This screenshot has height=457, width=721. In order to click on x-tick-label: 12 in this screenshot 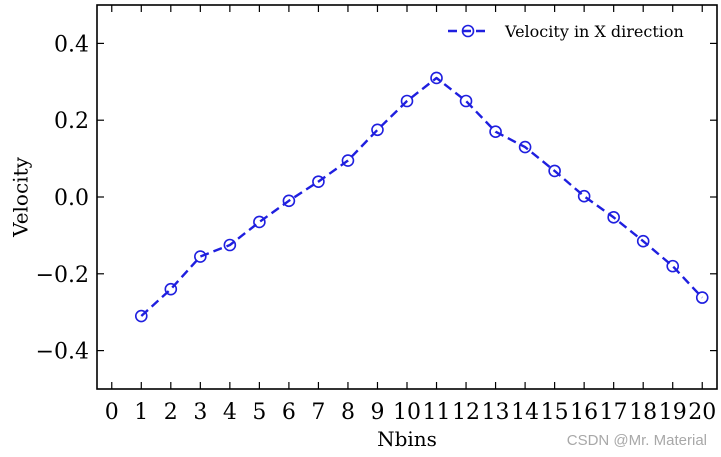, I will do `click(466, 412)`.